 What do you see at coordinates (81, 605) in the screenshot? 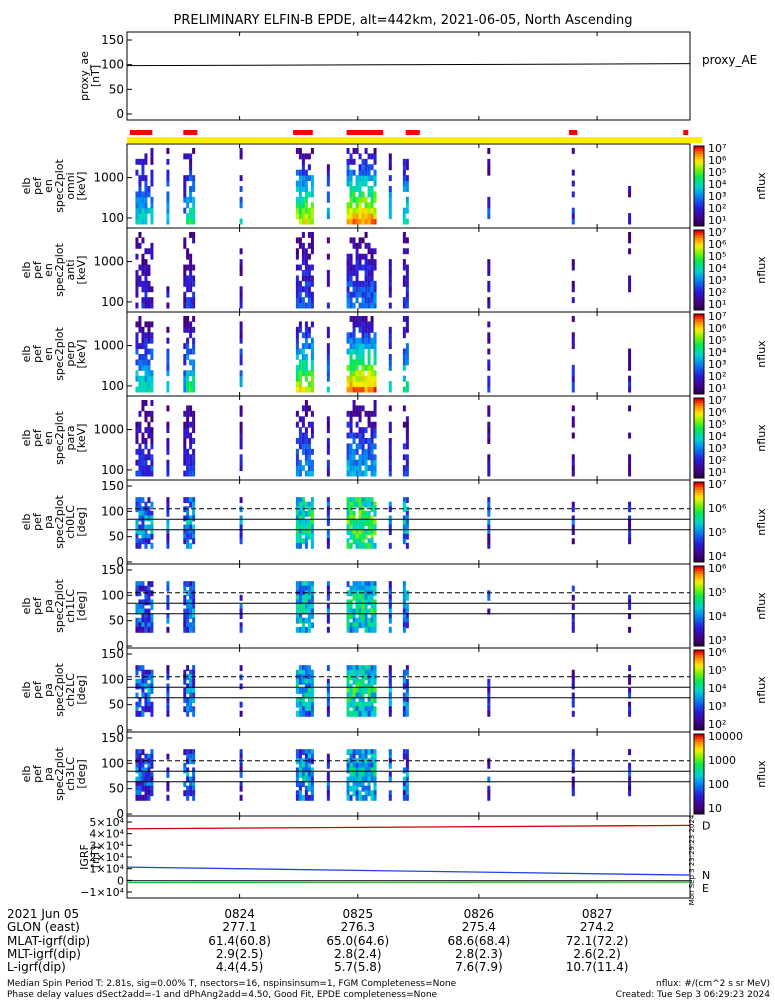
I see `y-axis-label: [deg]` at bounding box center [81, 605].